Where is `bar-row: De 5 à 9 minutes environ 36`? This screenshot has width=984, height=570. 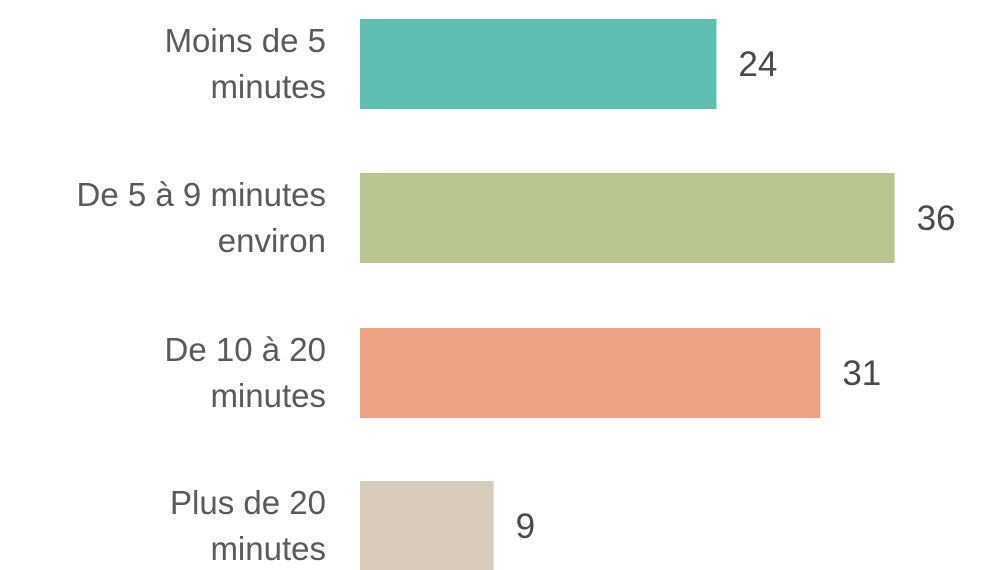
bar-row: De 5 à 9 minutes environ 36 is located at coordinates (516, 218).